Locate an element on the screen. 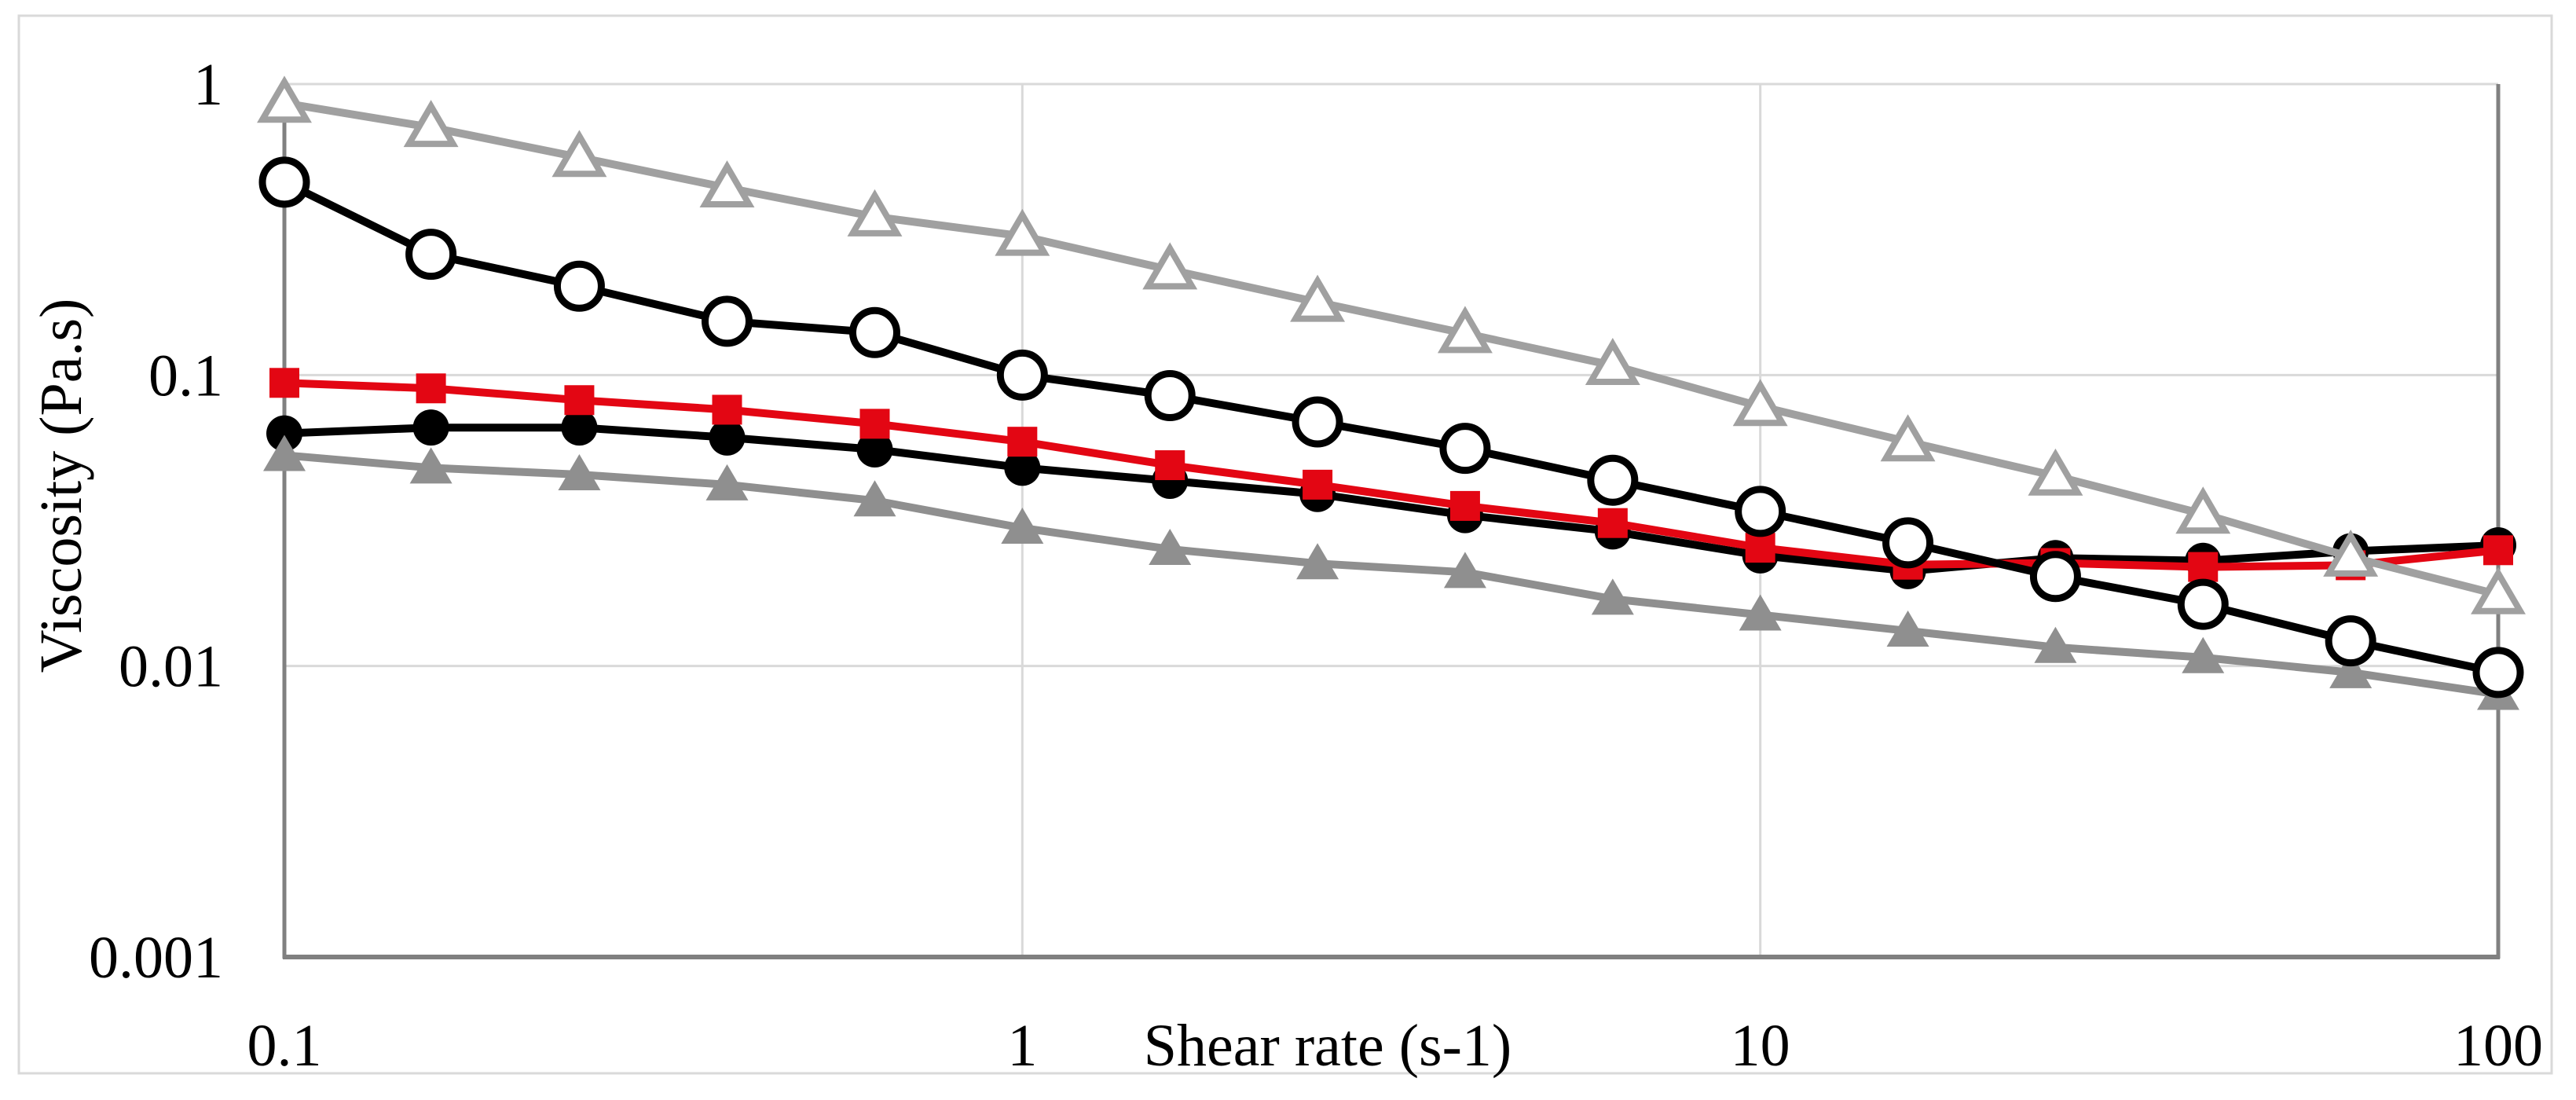 This screenshot has width=2576, height=1100. y-tick-label-0.01: 0.01 is located at coordinates (171, 667).